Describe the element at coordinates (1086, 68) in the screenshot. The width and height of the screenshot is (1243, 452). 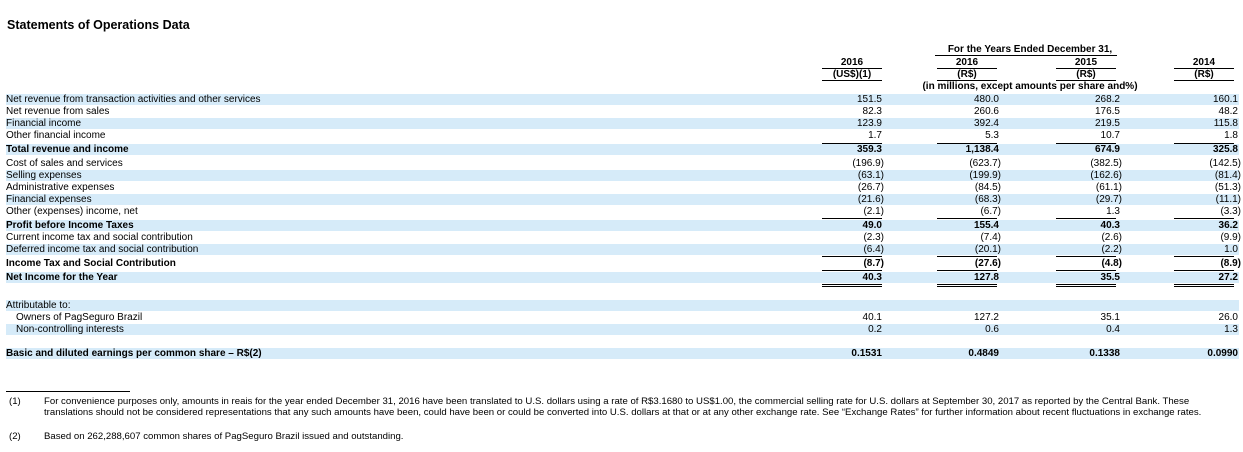
I see `col-rule-brl-2015-top` at that location.